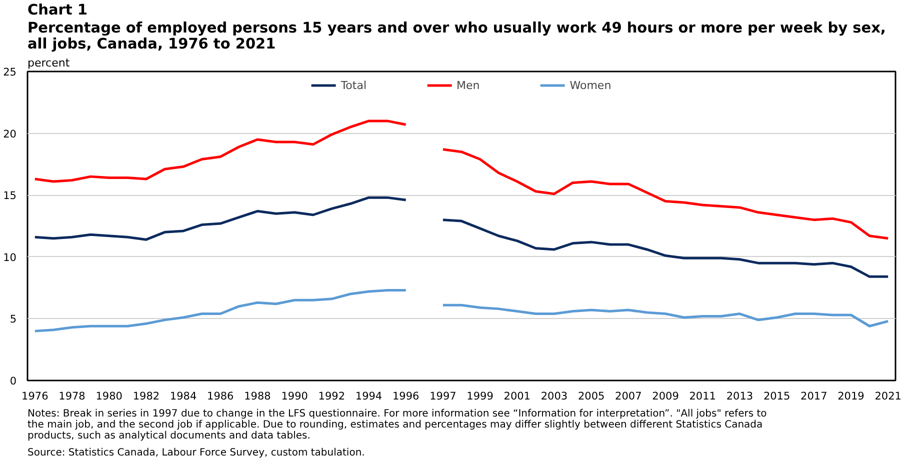 Image resolution: width=921 pixels, height=462 pixels. I want to click on x-tick-label: 1976, so click(35, 396).